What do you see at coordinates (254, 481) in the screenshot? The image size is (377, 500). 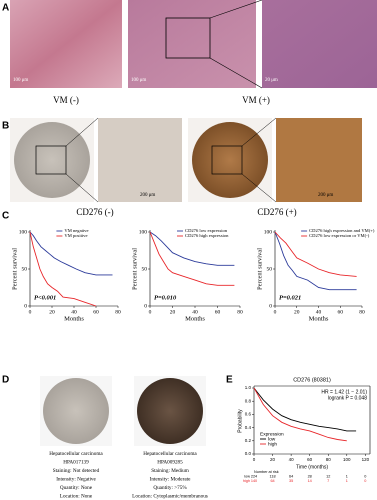 I see `risk-count: 140` at bounding box center [254, 481].